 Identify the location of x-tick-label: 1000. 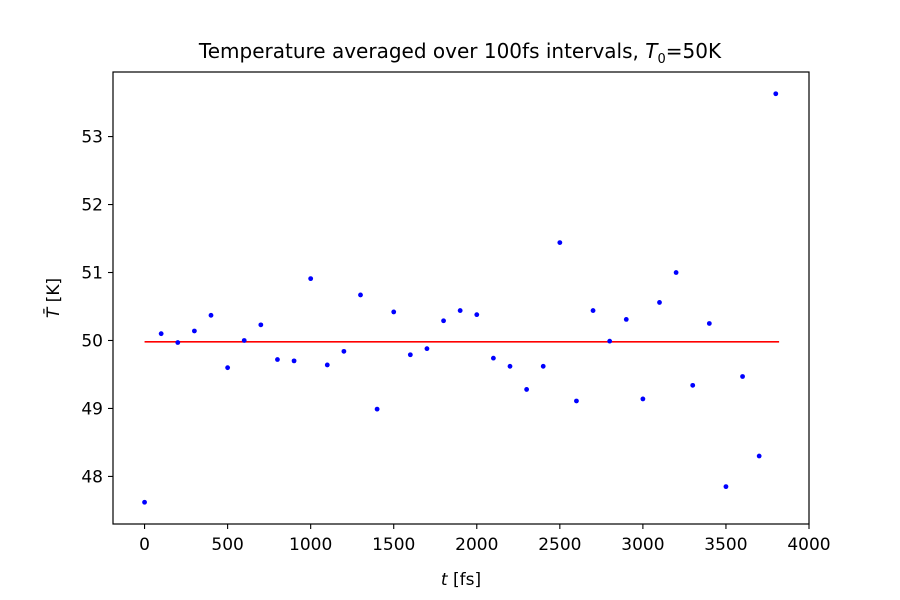
(310, 545).